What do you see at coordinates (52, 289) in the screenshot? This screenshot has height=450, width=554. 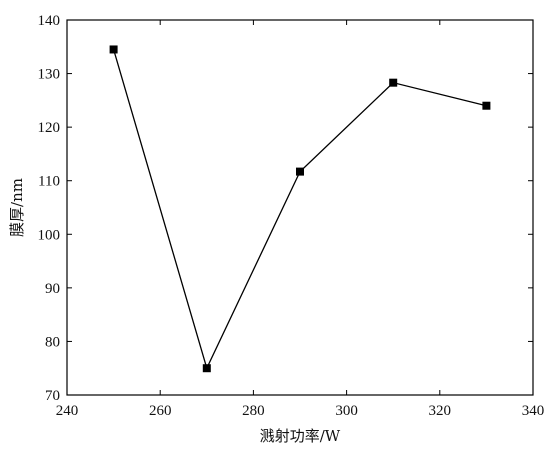 I see `y-tick-label: 90` at bounding box center [52, 289].